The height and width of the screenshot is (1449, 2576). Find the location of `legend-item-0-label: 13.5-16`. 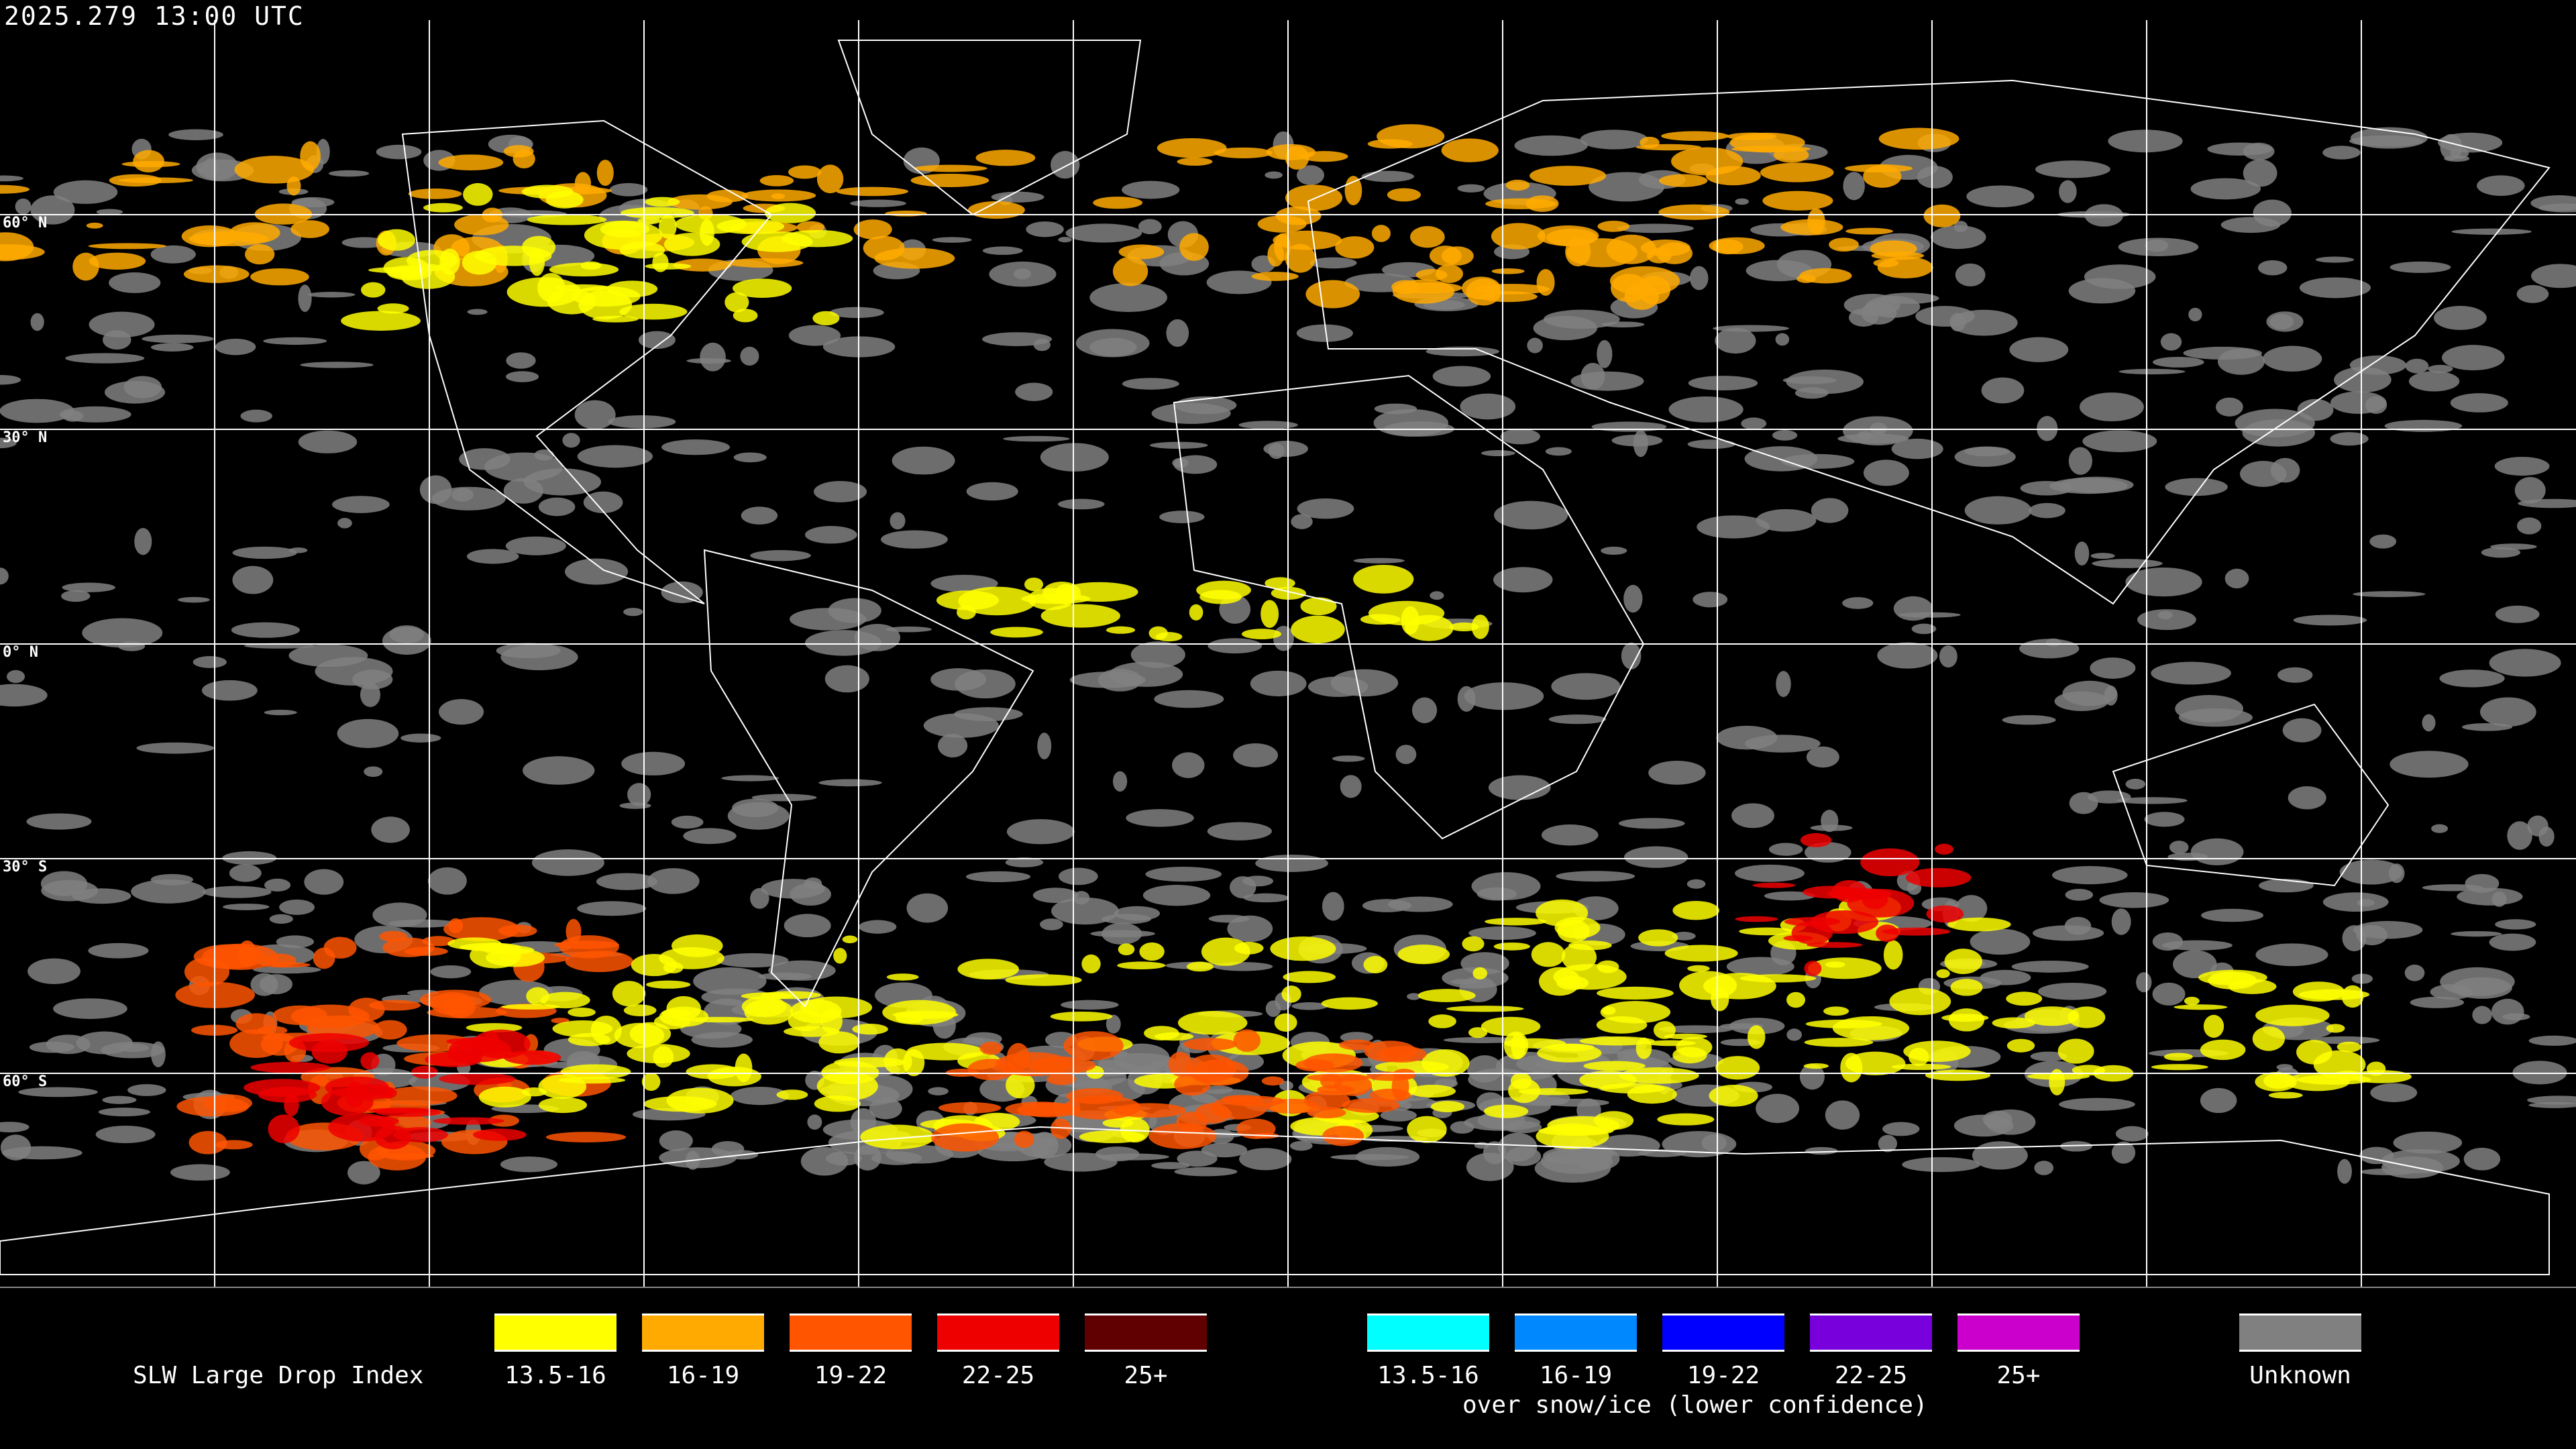

legend-item-0-label: 13.5-16 is located at coordinates (555, 1375).